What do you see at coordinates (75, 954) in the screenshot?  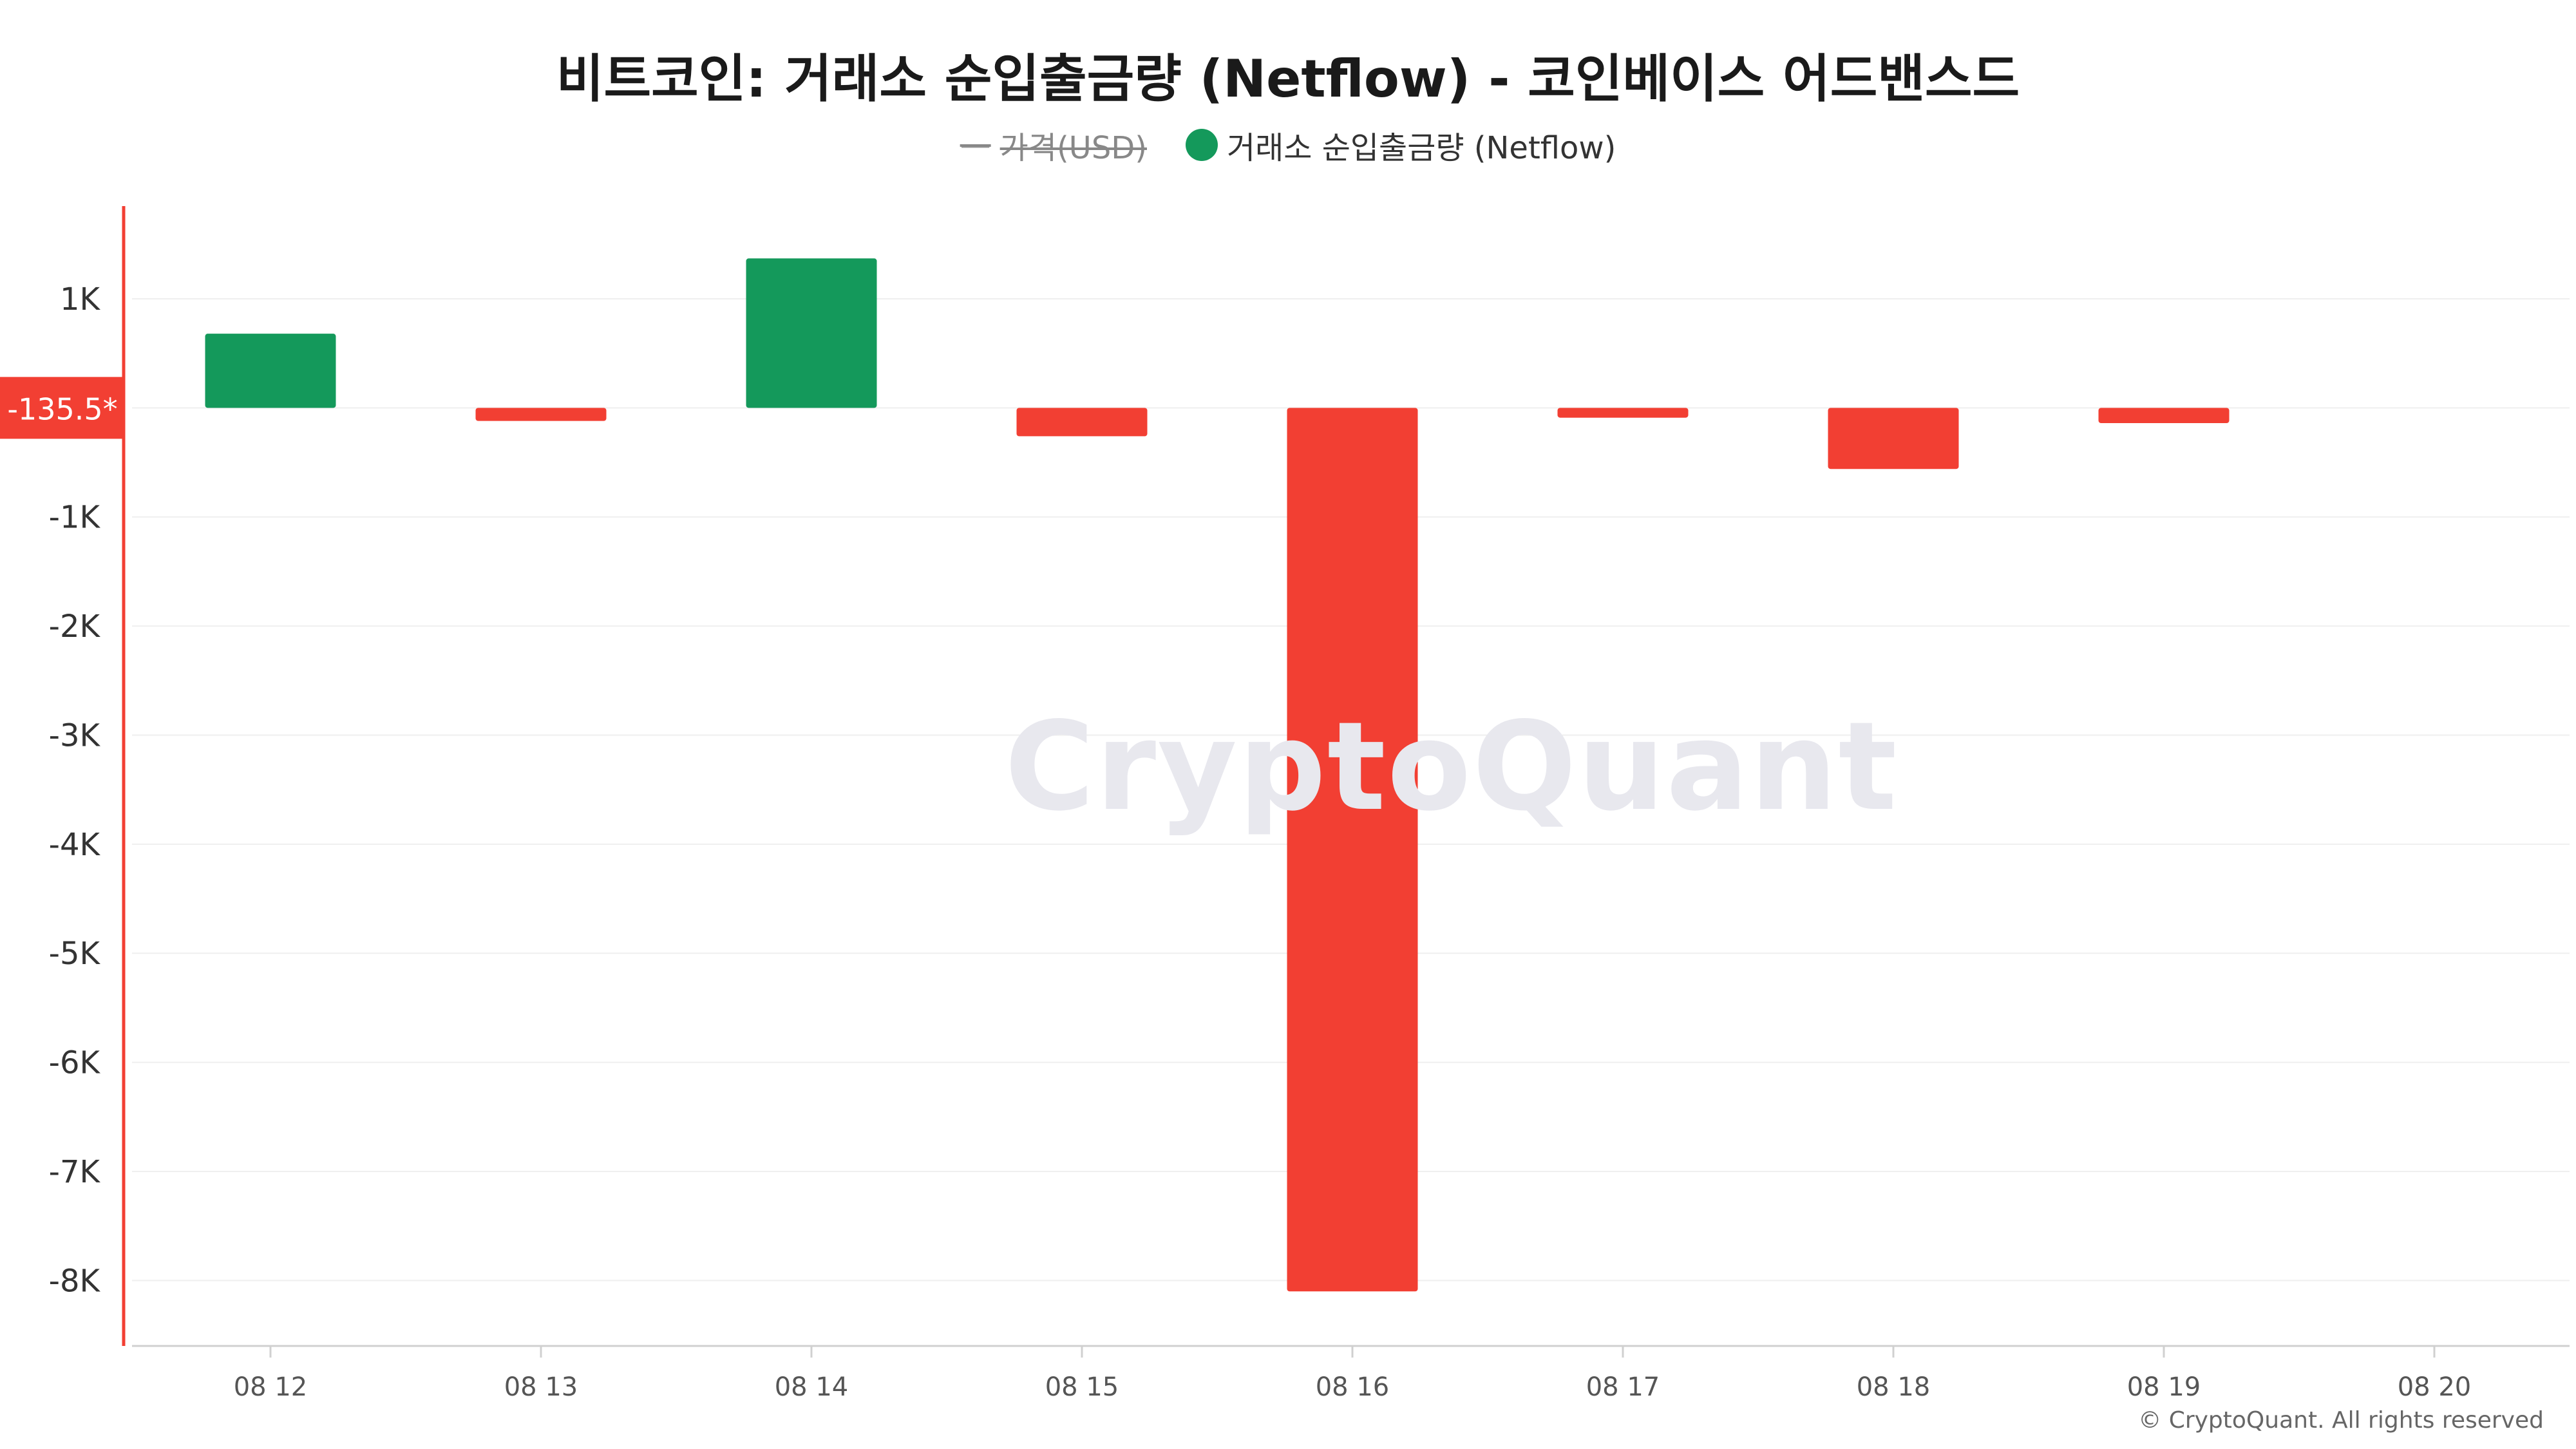 I see `y-tick-label: -5K` at bounding box center [75, 954].